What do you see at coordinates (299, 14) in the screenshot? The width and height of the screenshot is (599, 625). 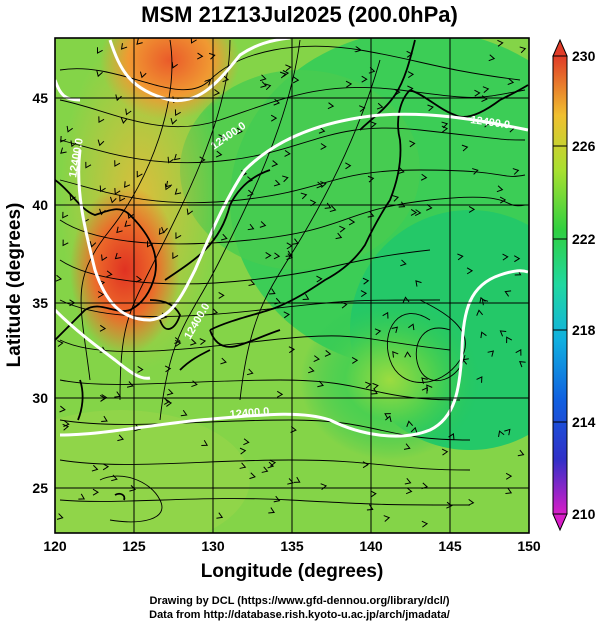 I see `map-title: MSM 21Z13Jul2025 (200.0hPa)` at bounding box center [299, 14].